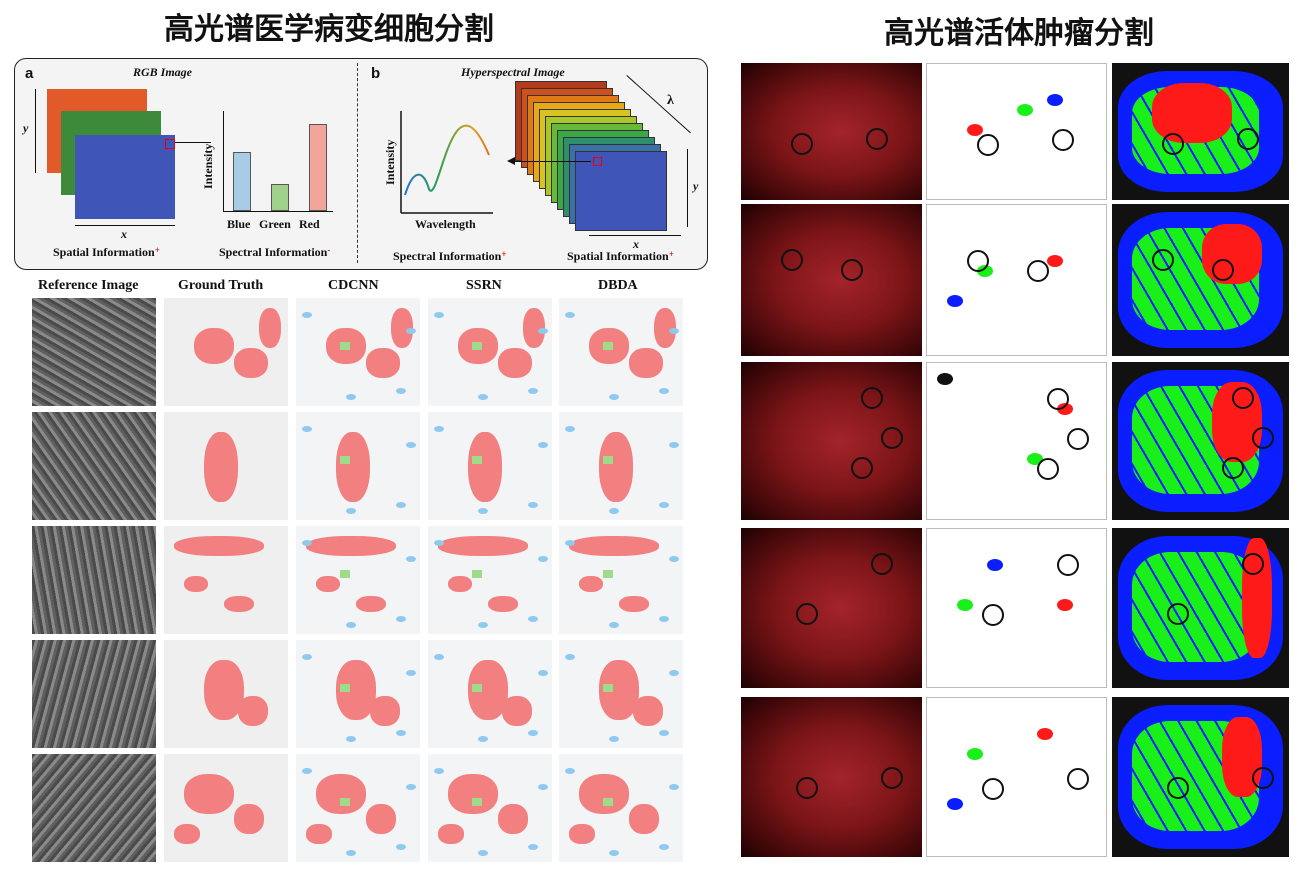  I want to click on panel-b-y-arrow, so click(687, 188).